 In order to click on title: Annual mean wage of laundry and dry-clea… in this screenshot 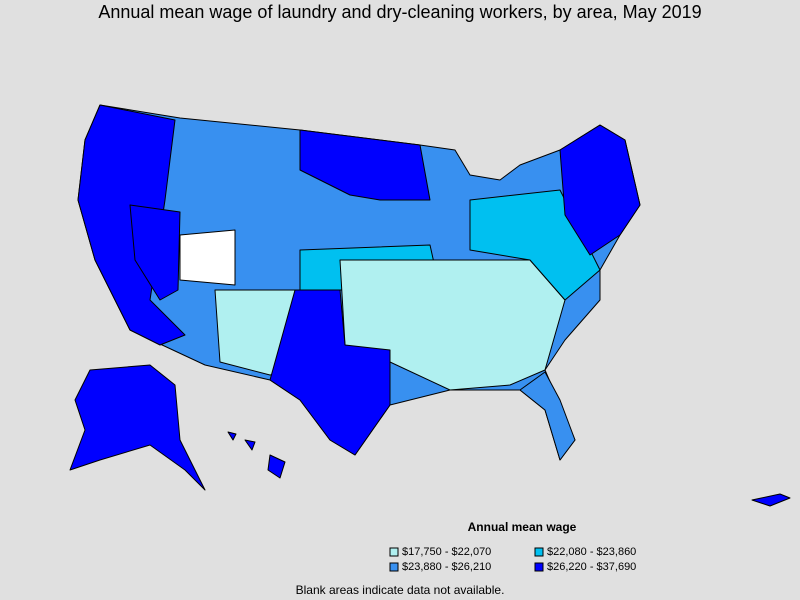, I will do `click(399, 12)`.